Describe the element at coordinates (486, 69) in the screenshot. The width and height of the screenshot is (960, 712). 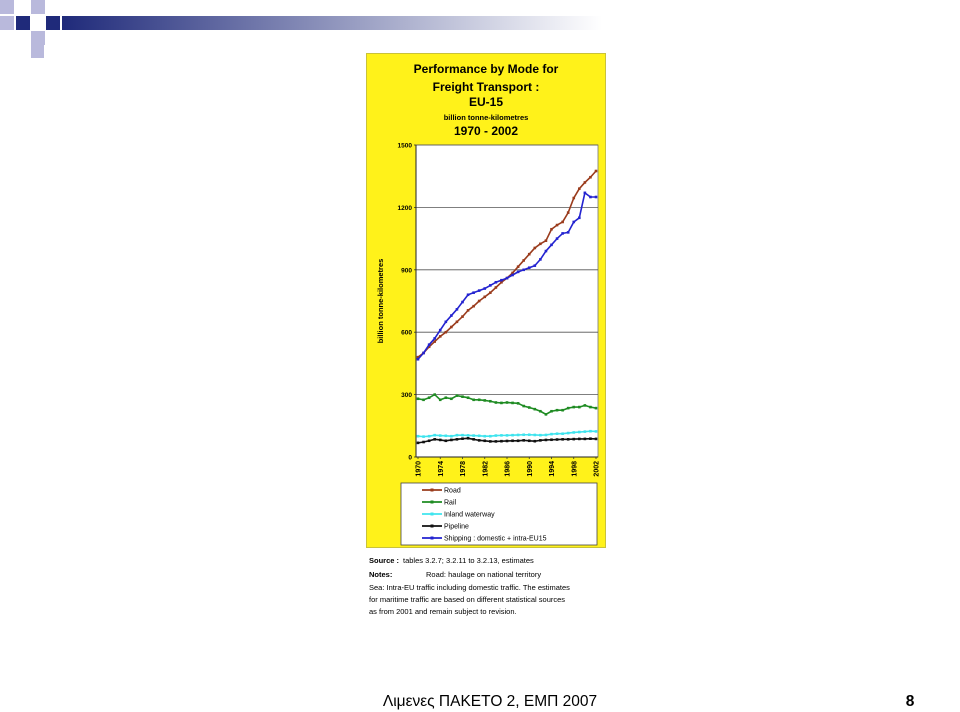
I see `chart-title-line-1: Performance by Mode for` at that location.